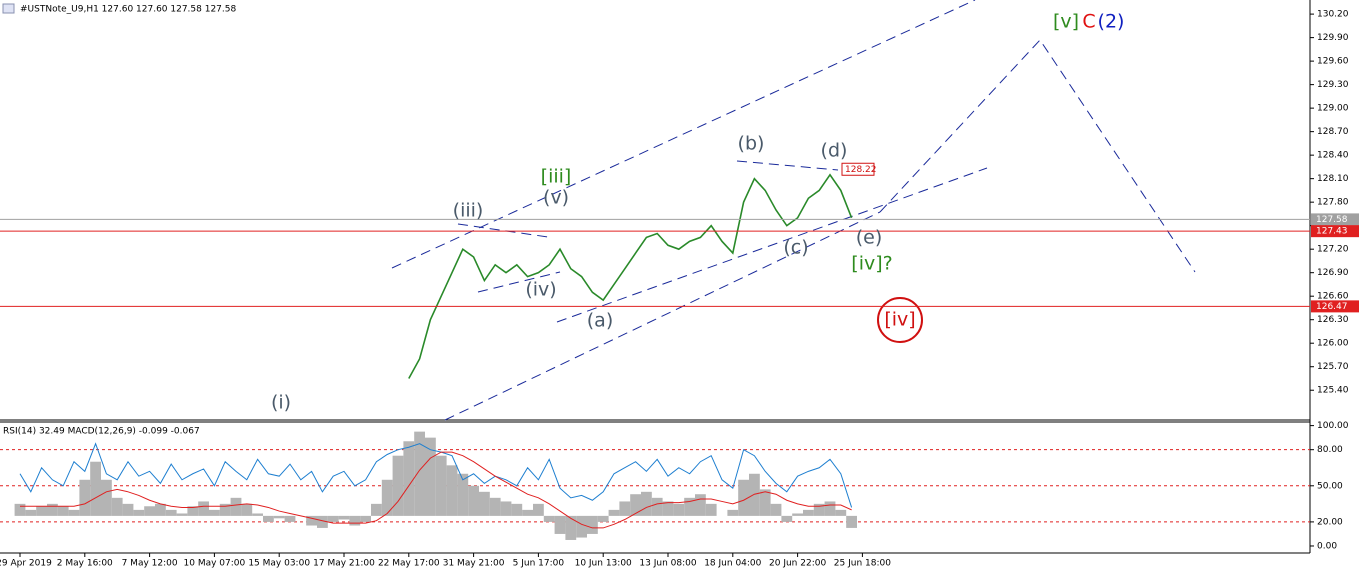  What do you see at coordinates (1333, 273) in the screenshot?
I see `y-tick-label: 126.90` at bounding box center [1333, 273].